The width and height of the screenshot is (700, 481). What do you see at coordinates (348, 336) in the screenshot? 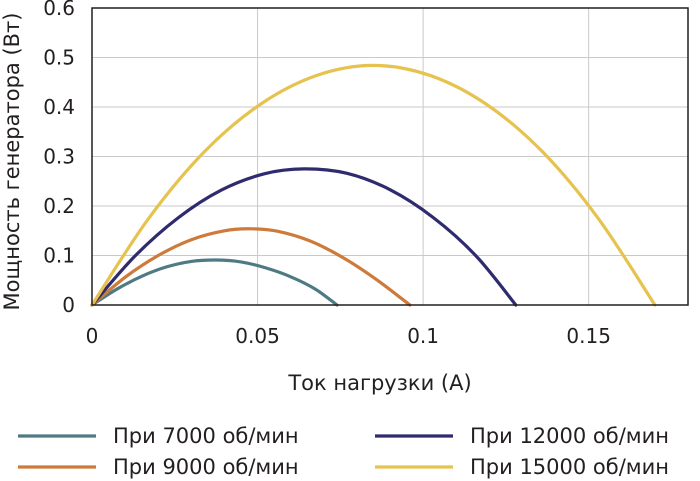
I see `x-tick-labels: 0 0.05 0.1 0.15` at bounding box center [348, 336].